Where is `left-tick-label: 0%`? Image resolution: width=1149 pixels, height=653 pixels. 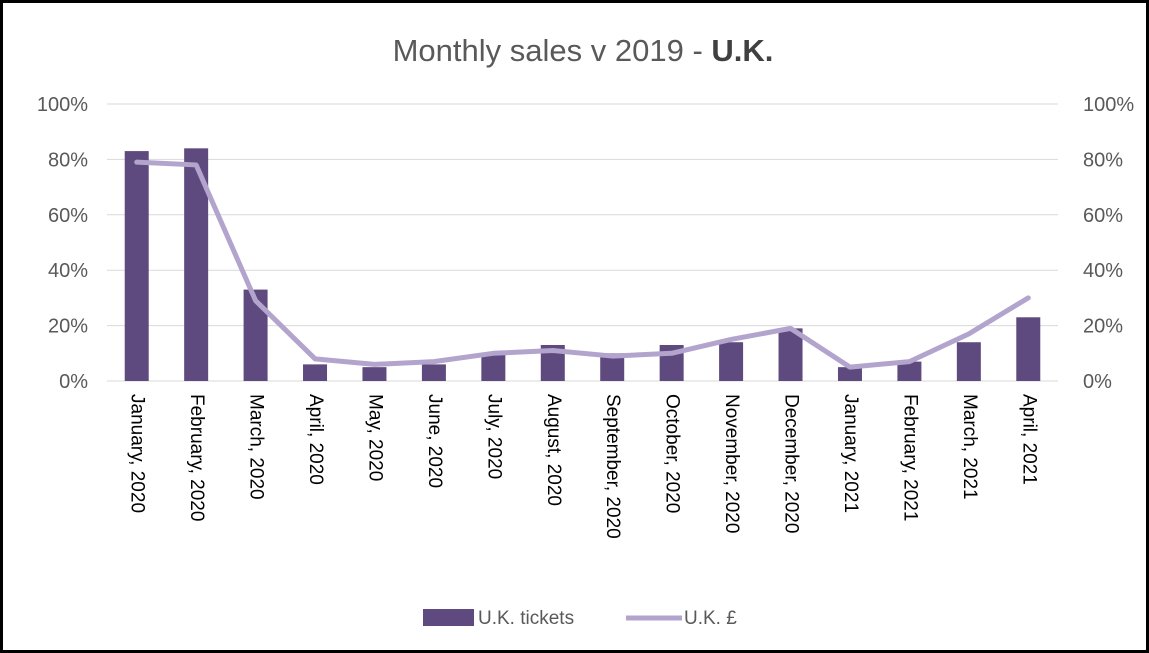 left-tick-label: 0% is located at coordinates (73, 382).